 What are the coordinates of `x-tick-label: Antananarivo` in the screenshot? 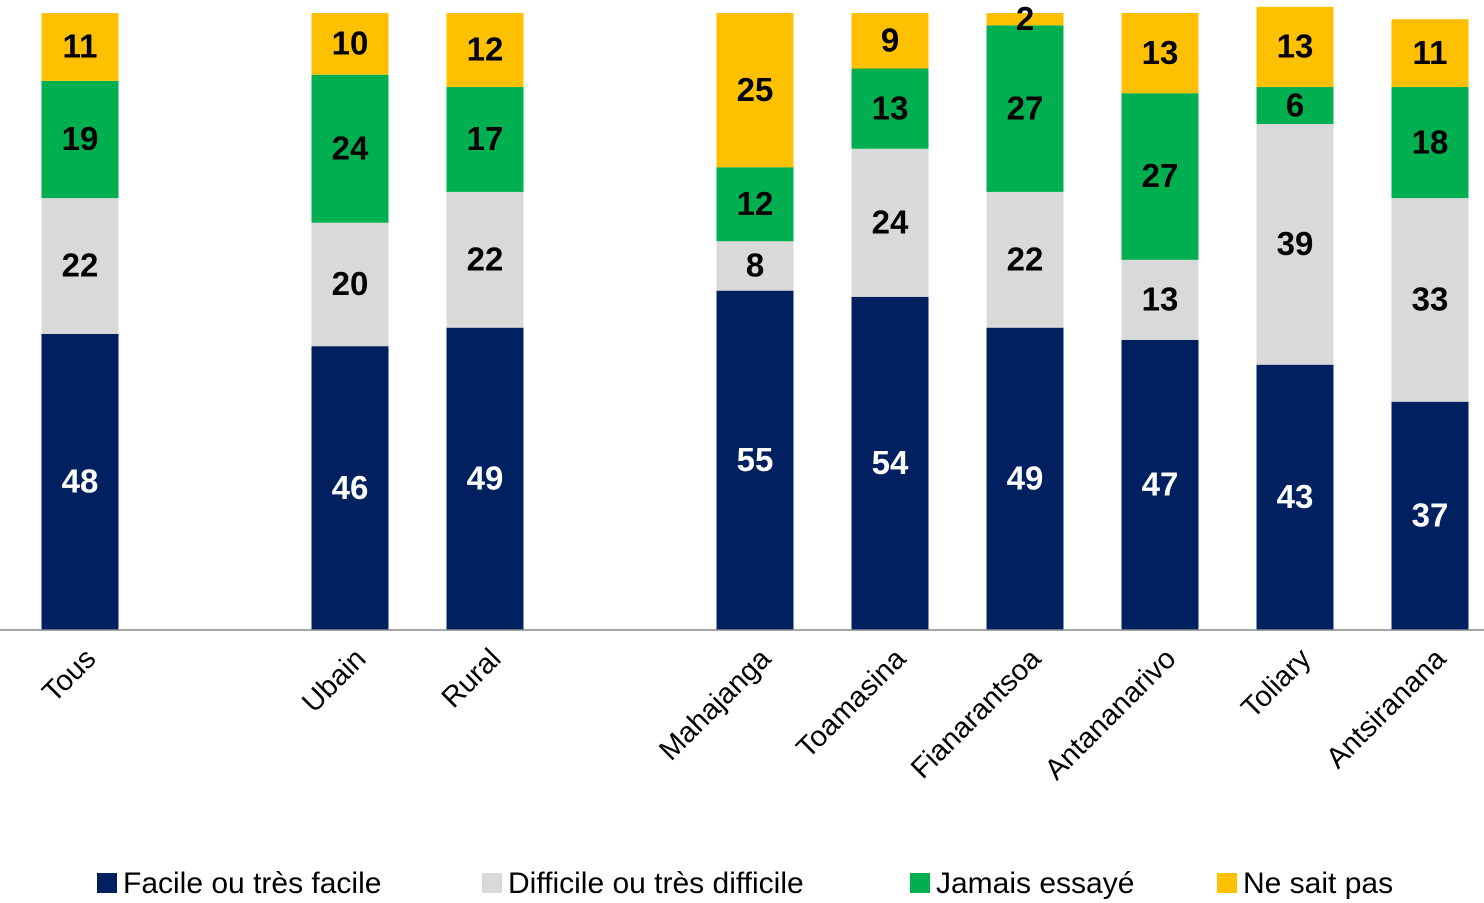 It's located at (1110, 714).